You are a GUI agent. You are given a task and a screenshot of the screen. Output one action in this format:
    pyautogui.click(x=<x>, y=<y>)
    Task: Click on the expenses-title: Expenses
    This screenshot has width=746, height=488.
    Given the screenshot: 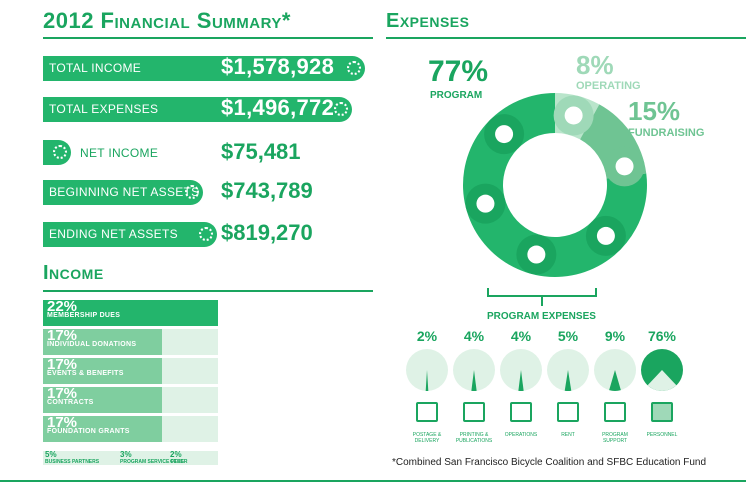 What is the action you would take?
    pyautogui.click(x=428, y=21)
    